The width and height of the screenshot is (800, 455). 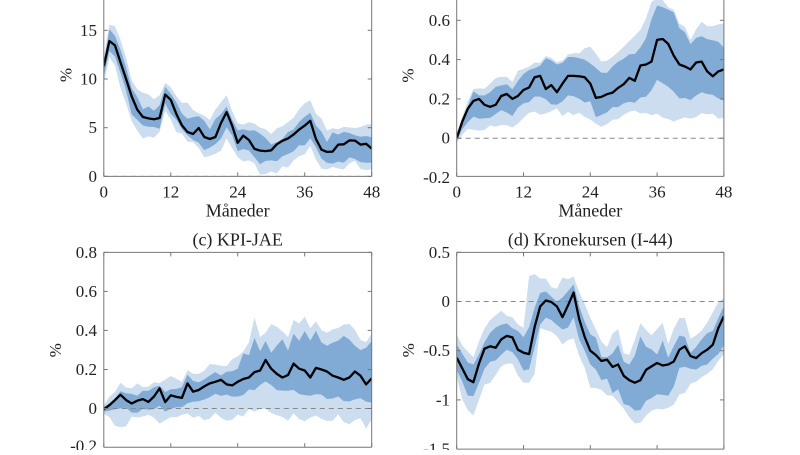 I want to click on svg-text: 0.5, so click(x=439, y=252).